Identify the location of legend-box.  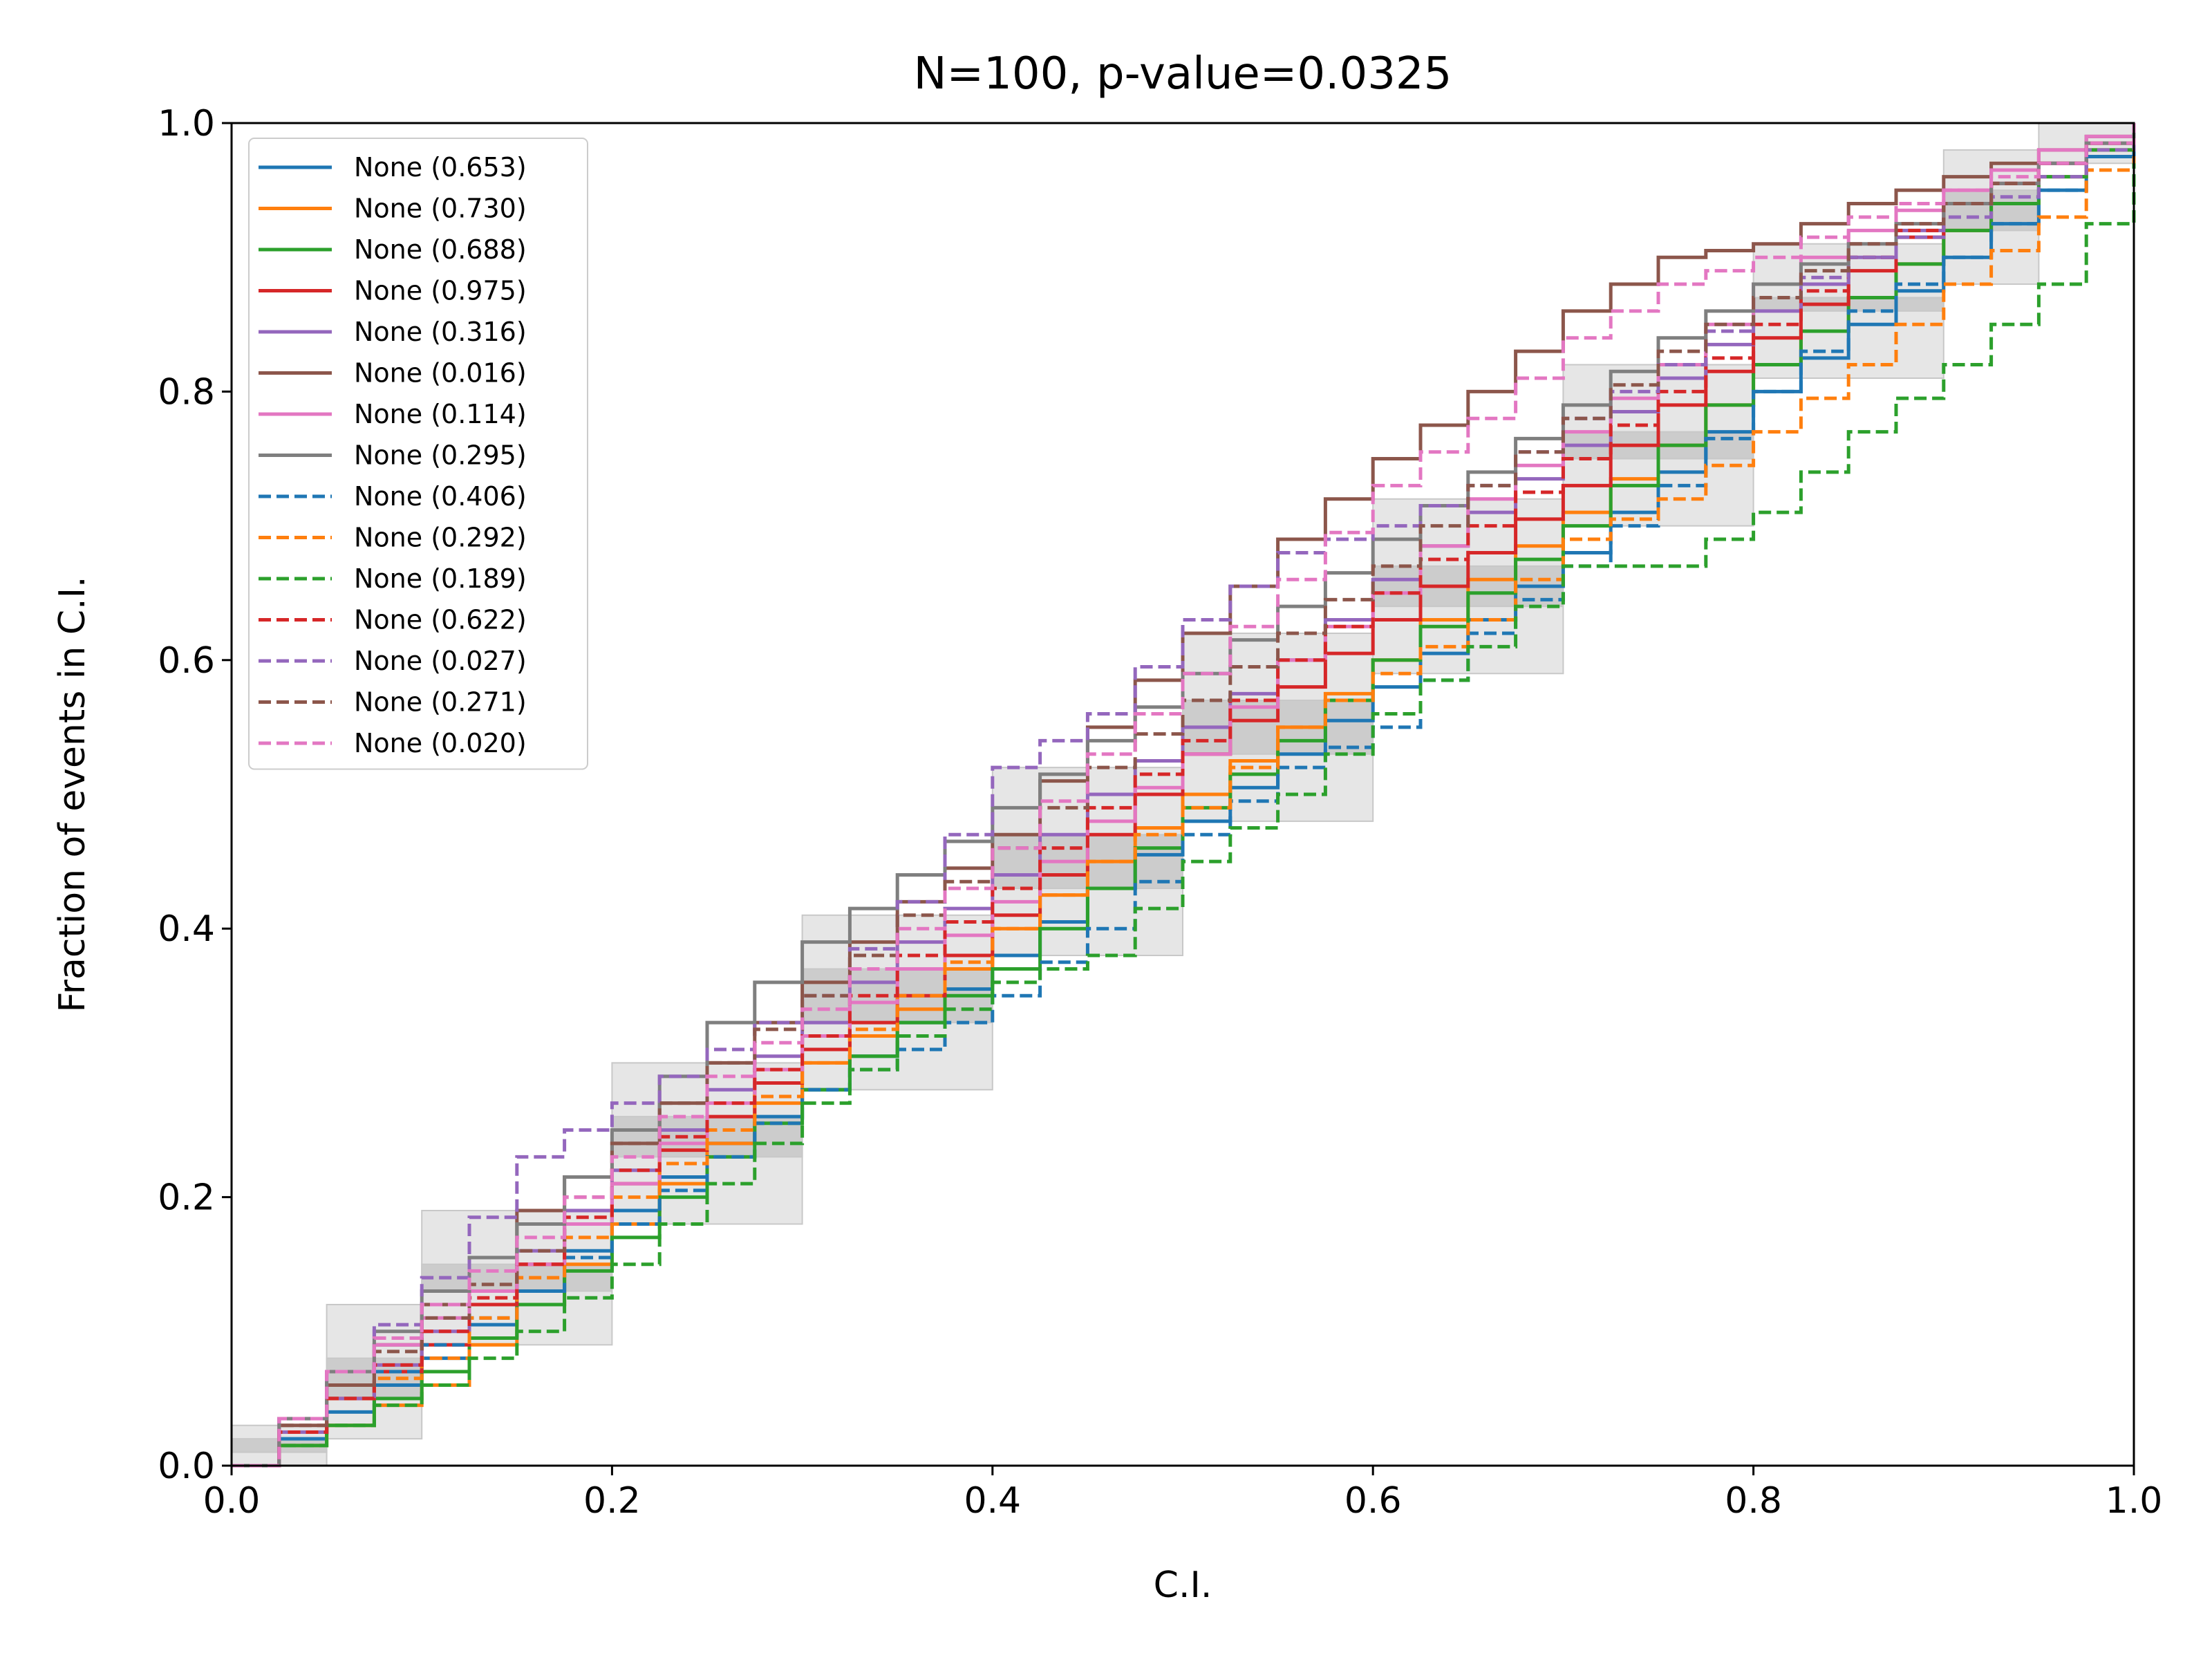
(418, 454).